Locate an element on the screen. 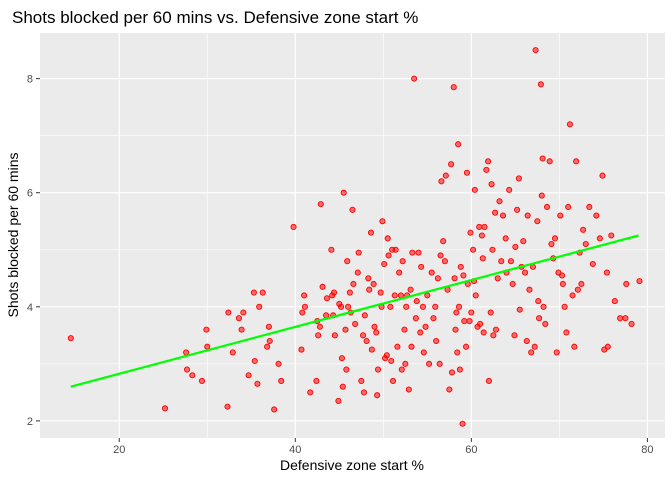 The height and width of the screenshot is (480, 672). x-tick-label: 40 is located at coordinates (295, 450).